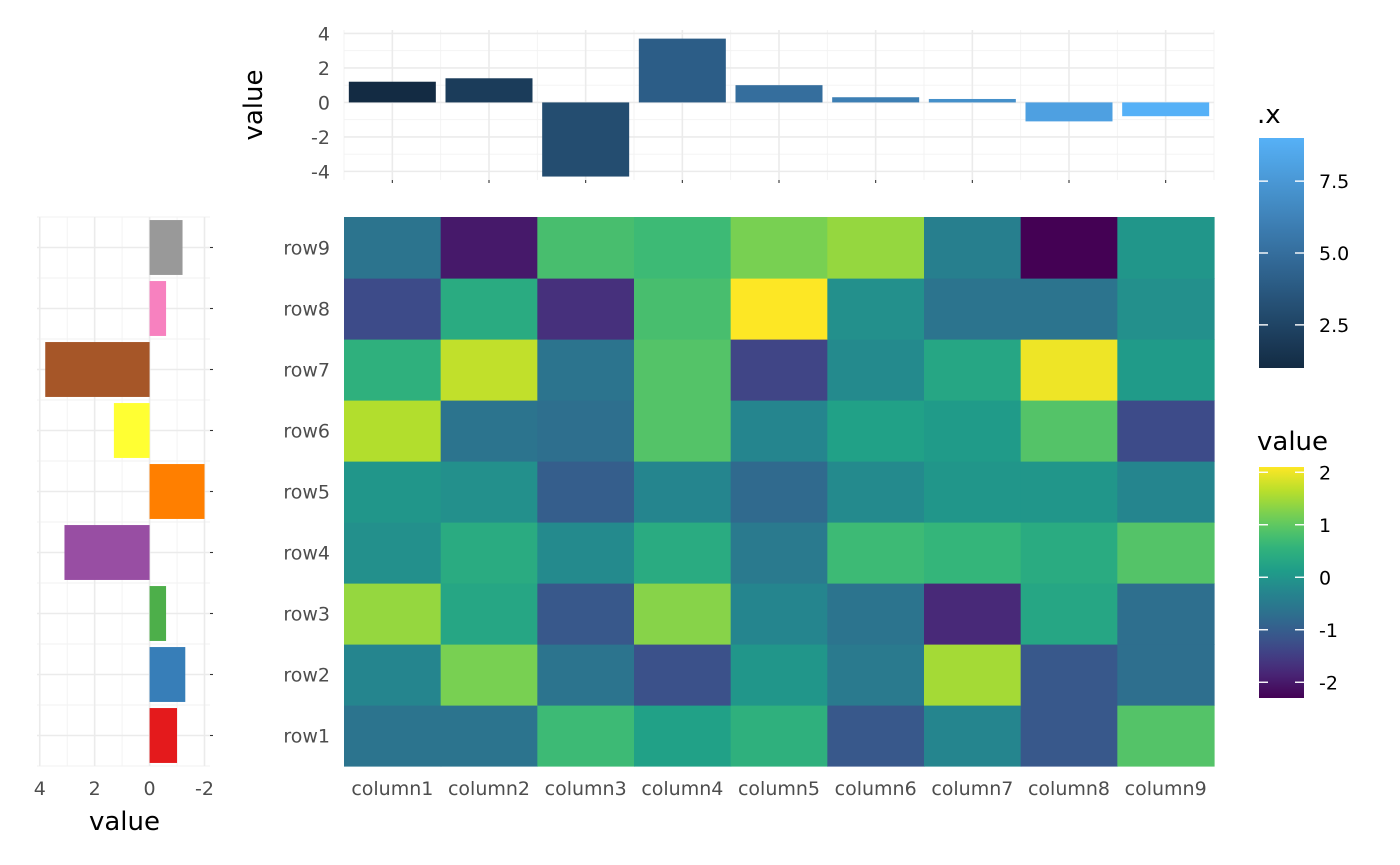 The width and height of the screenshot is (1400, 865). What do you see at coordinates (124, 526) in the screenshot?
I see `left-bar-panel: 4 2 0 -2 value` at bounding box center [124, 526].